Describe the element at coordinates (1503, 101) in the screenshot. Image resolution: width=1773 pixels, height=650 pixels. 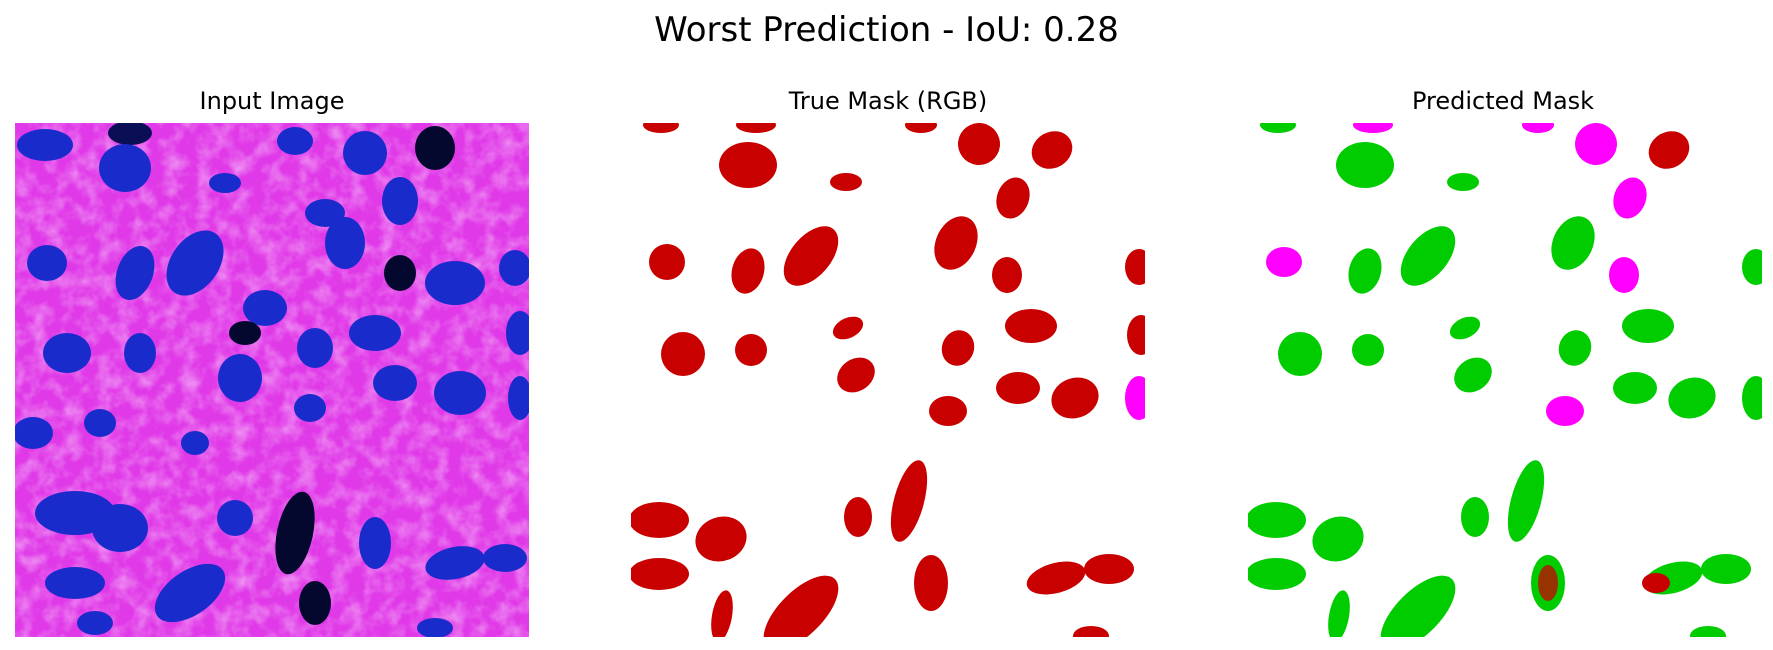
I see `panel-title-predicted-mask: Predicted Mask` at that location.